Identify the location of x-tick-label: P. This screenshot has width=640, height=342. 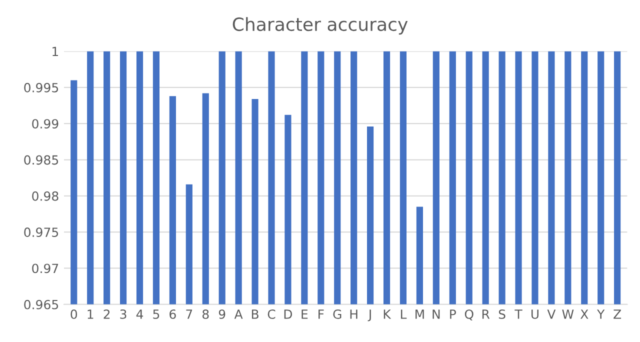
(453, 314).